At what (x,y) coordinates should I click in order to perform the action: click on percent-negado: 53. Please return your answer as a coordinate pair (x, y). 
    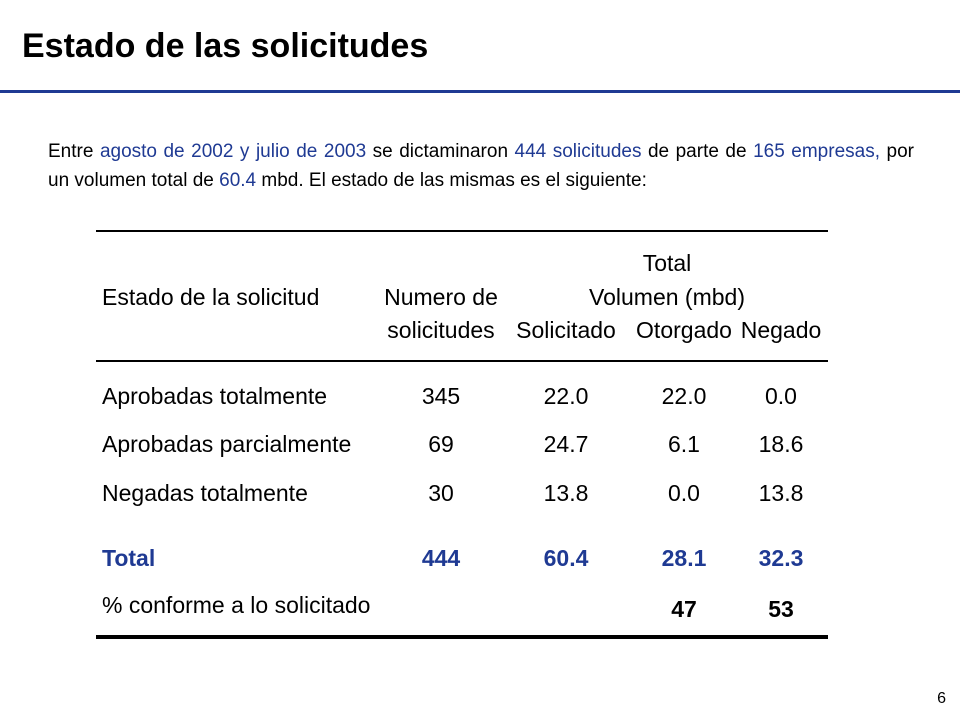
    Looking at the image, I should click on (781, 609).